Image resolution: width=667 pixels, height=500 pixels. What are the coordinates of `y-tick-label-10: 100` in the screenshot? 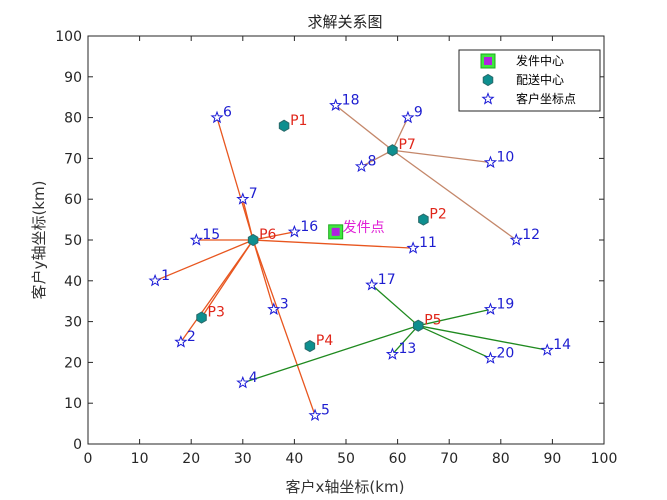 It's located at (68, 37).